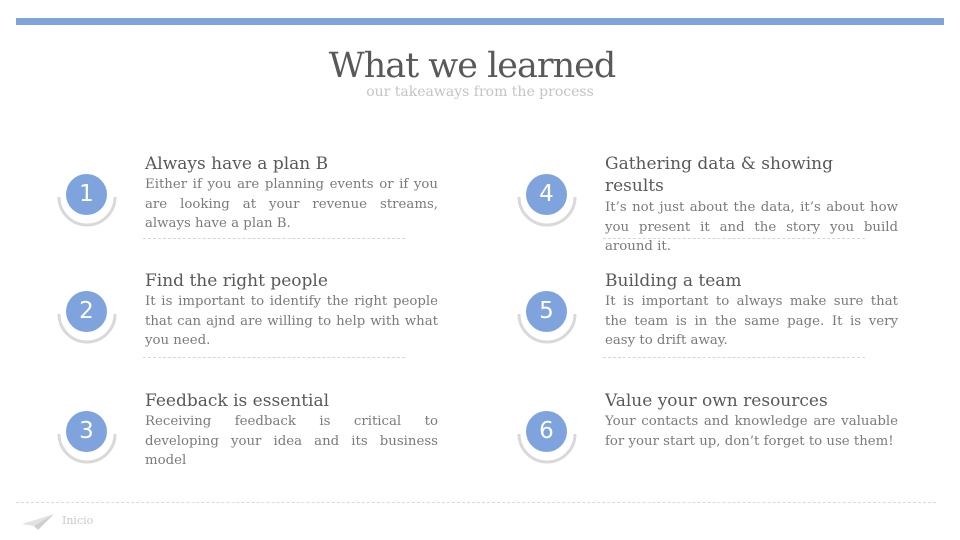 Image resolution: width=960 pixels, height=540 pixels. Describe the element at coordinates (716, 401) in the screenshot. I see `item-title: Value your own resources` at that location.